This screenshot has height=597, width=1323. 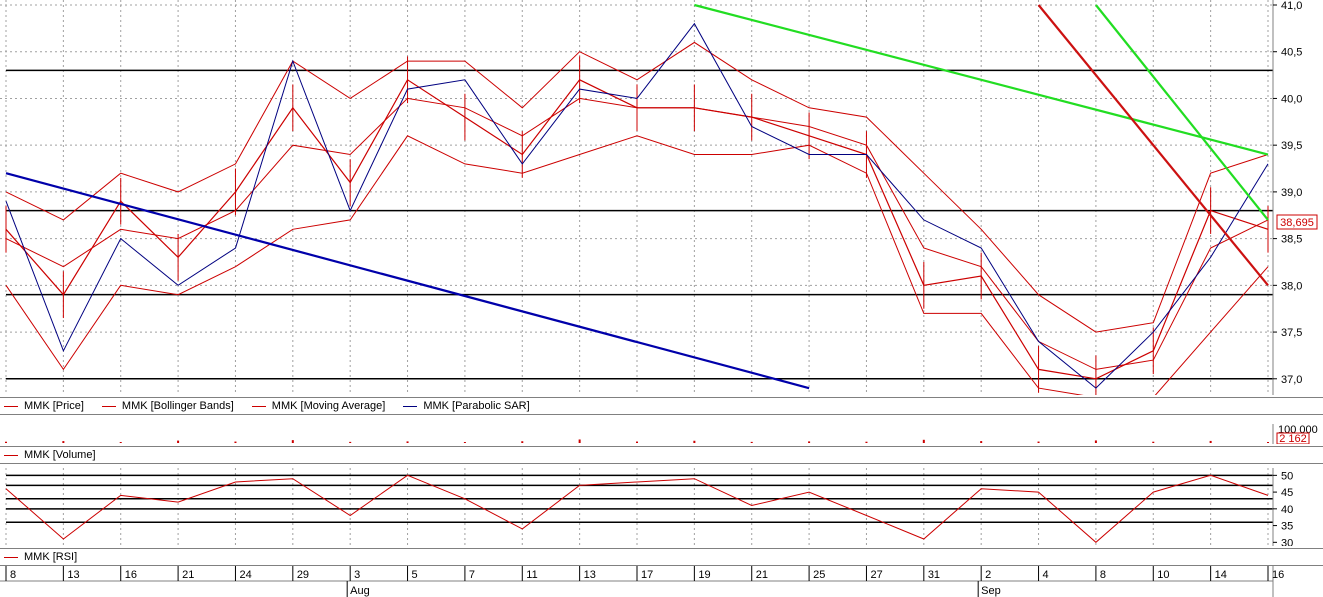 What do you see at coordinates (258, 406) in the screenshot?
I see `legend-swatch-moving-average` at bounding box center [258, 406].